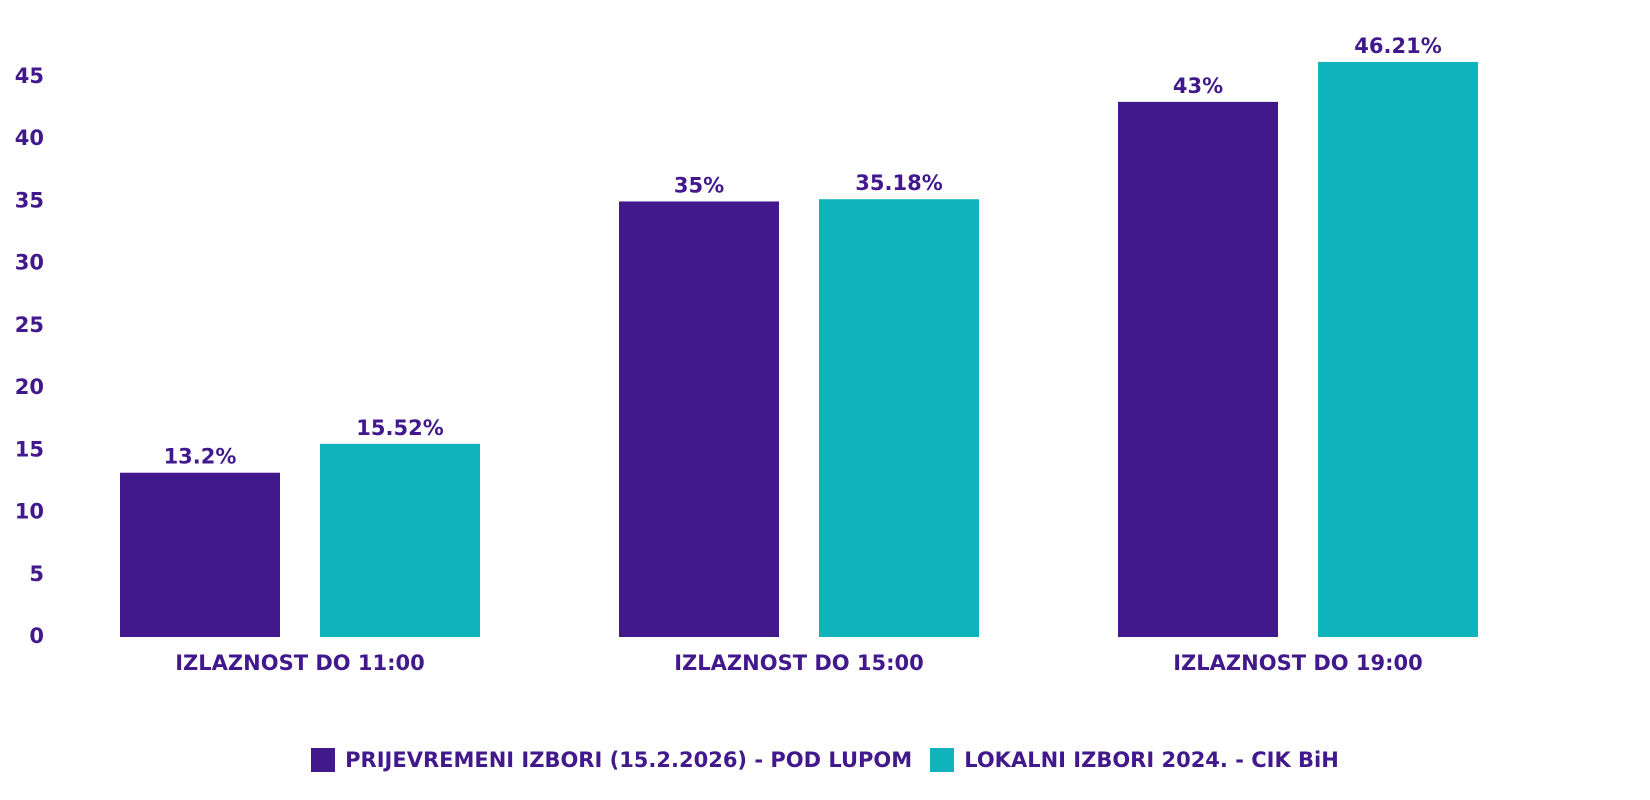 This screenshot has height=800, width=1650. Describe the element at coordinates (29, 356) in the screenshot. I see `y-axis: 0 5 10 15 20 25 30 35 40 45` at that location.